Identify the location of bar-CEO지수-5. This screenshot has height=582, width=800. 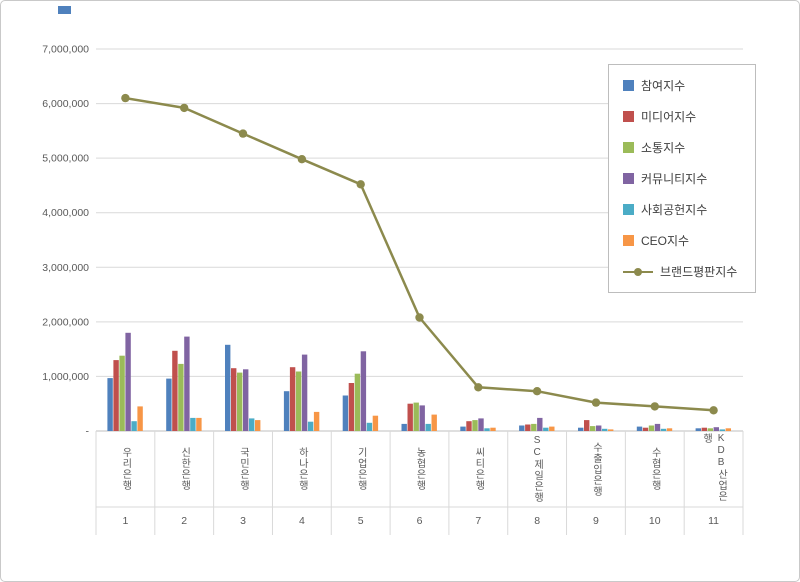
(375, 423).